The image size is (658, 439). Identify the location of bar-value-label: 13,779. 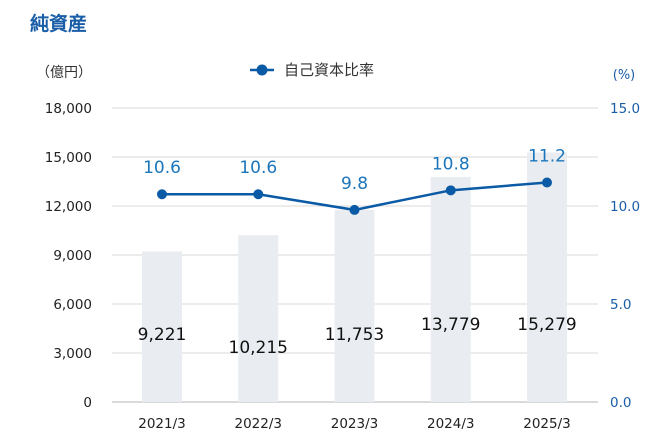
(450, 325).